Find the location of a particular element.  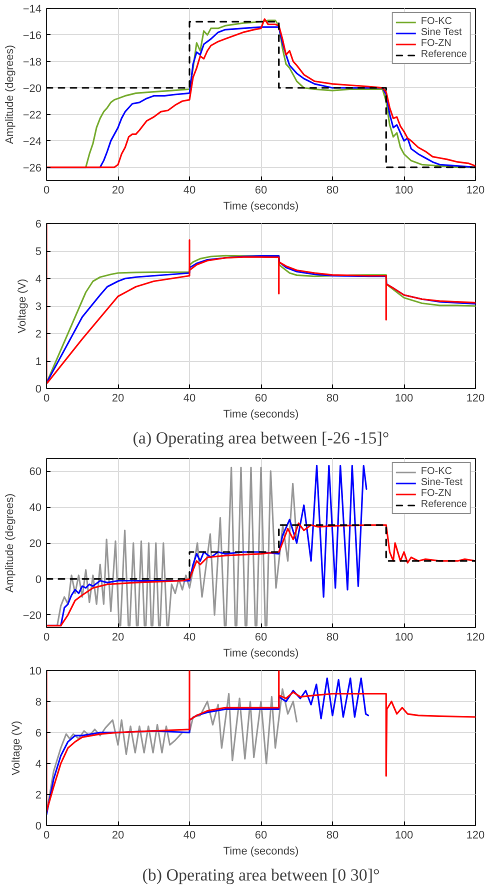

y-tick-label: −14 is located at coordinates (32, 10).